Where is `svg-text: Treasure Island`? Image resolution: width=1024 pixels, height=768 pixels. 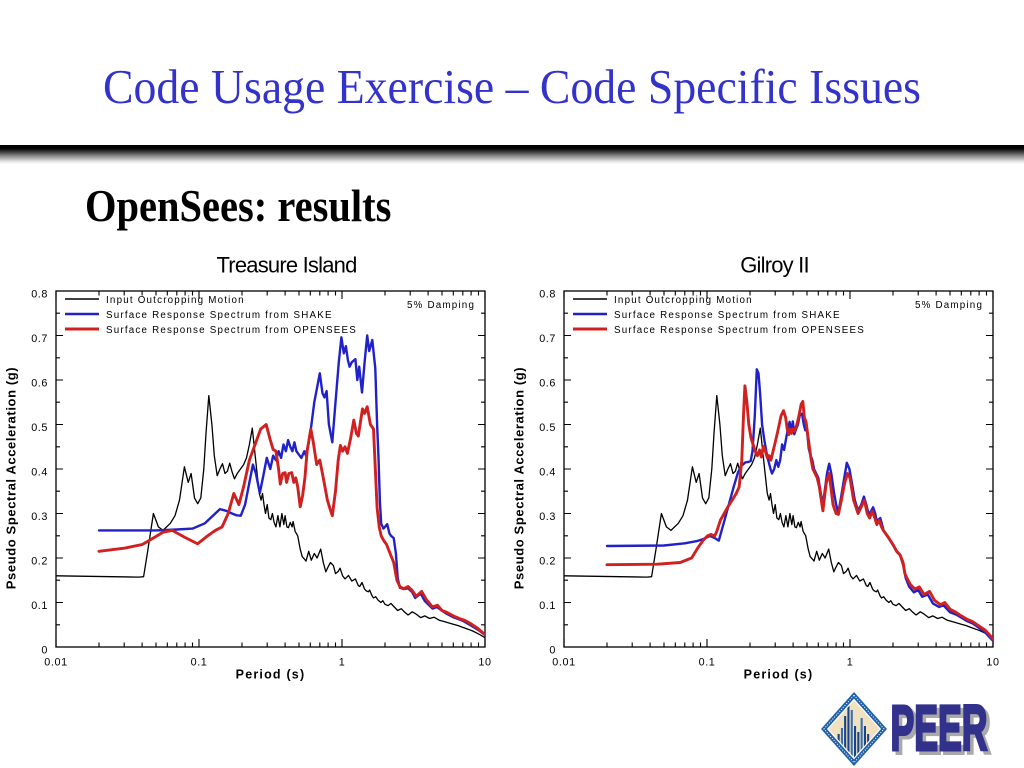
svg-text: Treasure Island is located at coordinates (286, 265).